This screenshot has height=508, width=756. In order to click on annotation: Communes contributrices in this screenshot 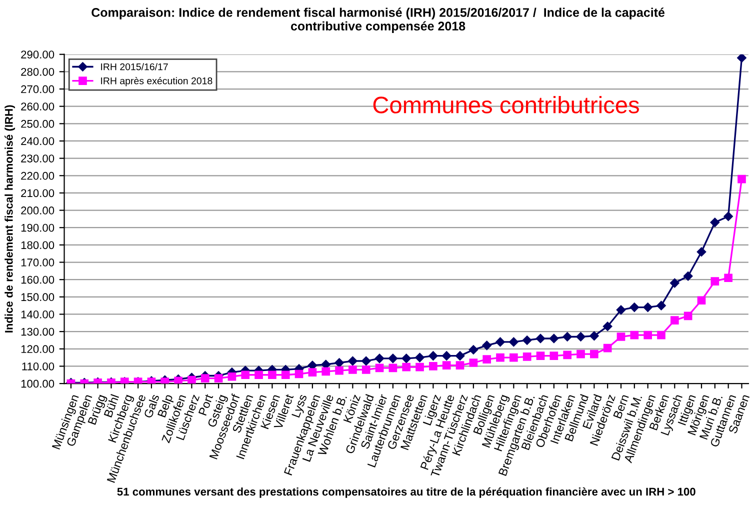, I will do `click(506, 105)`.